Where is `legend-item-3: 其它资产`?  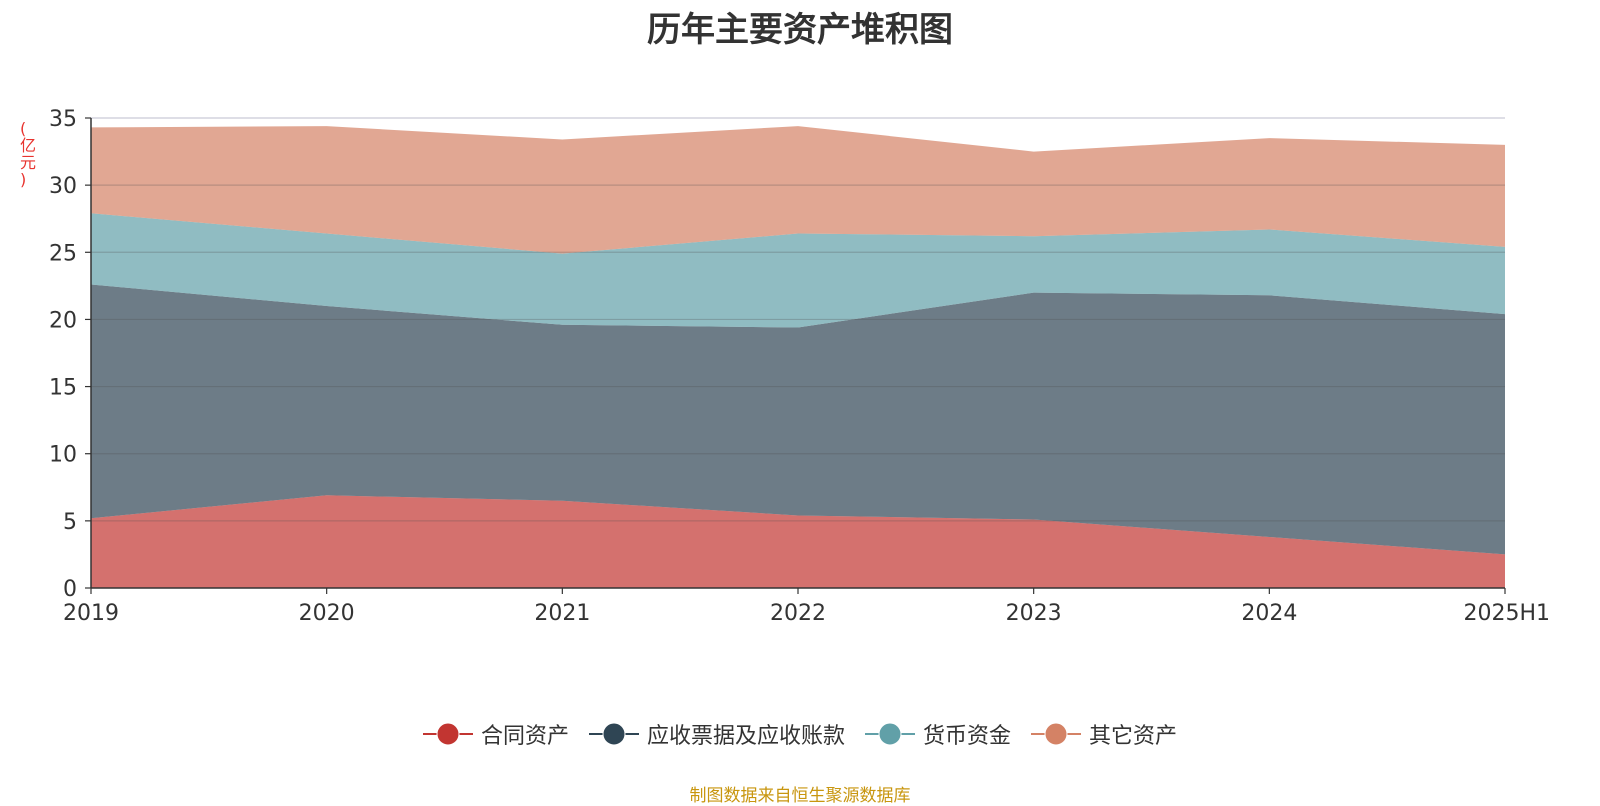 legend-item-3: 其它资产 is located at coordinates (1104, 734).